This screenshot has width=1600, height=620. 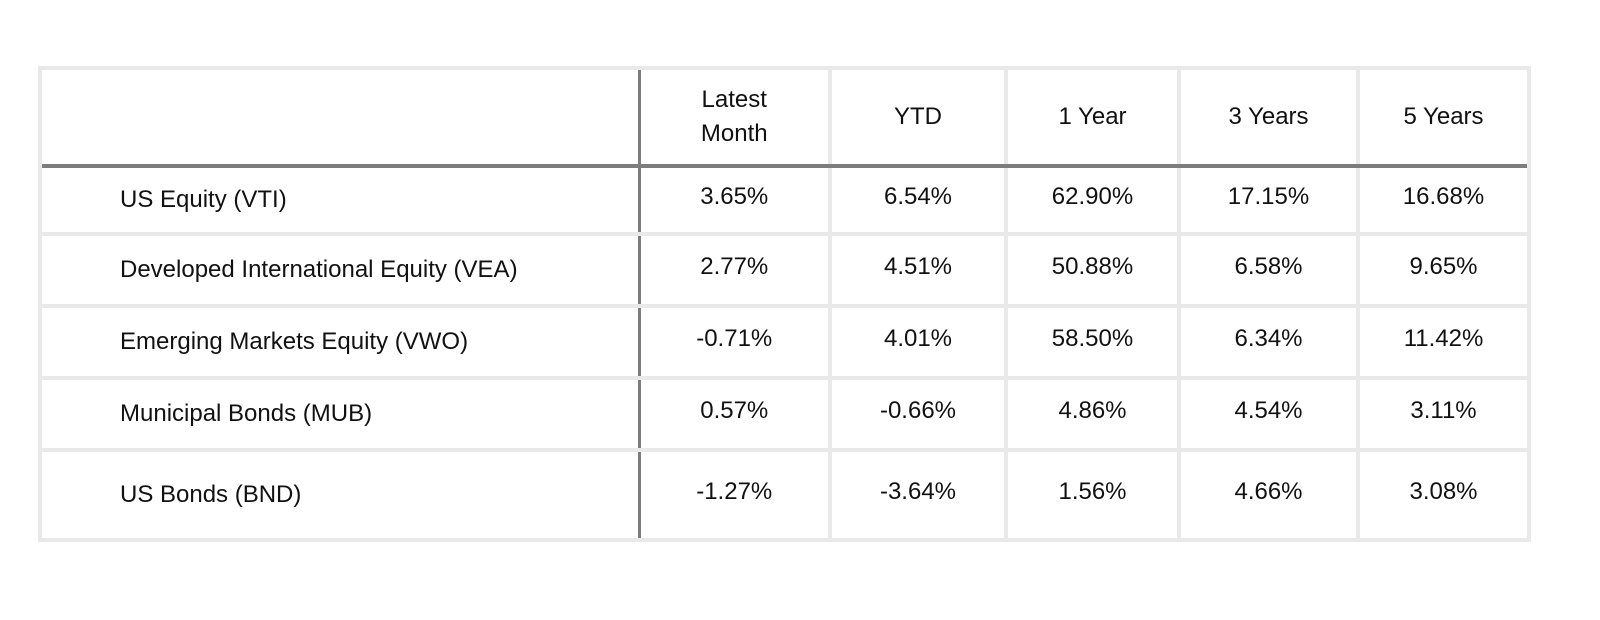 I want to click on row-label: Developed International Equity (VEA), so click(x=341, y=269).